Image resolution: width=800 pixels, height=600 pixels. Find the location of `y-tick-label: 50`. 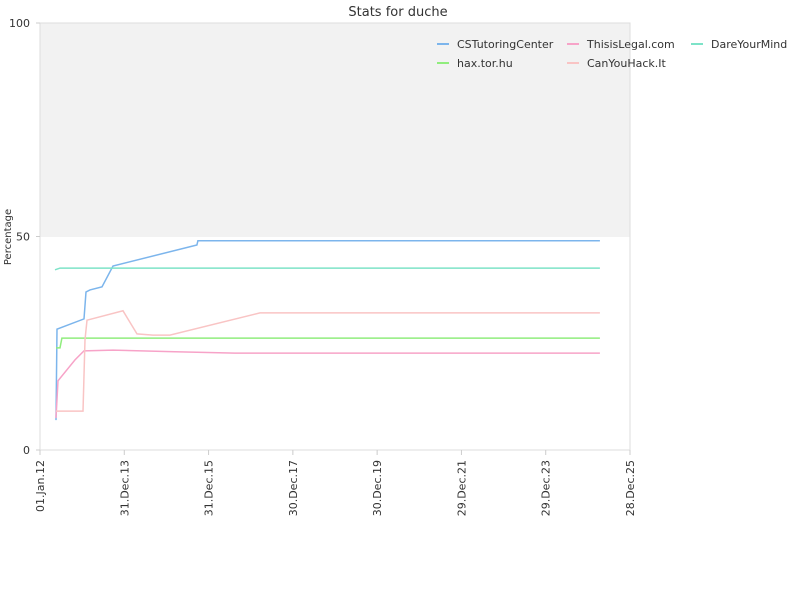

y-tick-label: 50 is located at coordinates (23, 237).